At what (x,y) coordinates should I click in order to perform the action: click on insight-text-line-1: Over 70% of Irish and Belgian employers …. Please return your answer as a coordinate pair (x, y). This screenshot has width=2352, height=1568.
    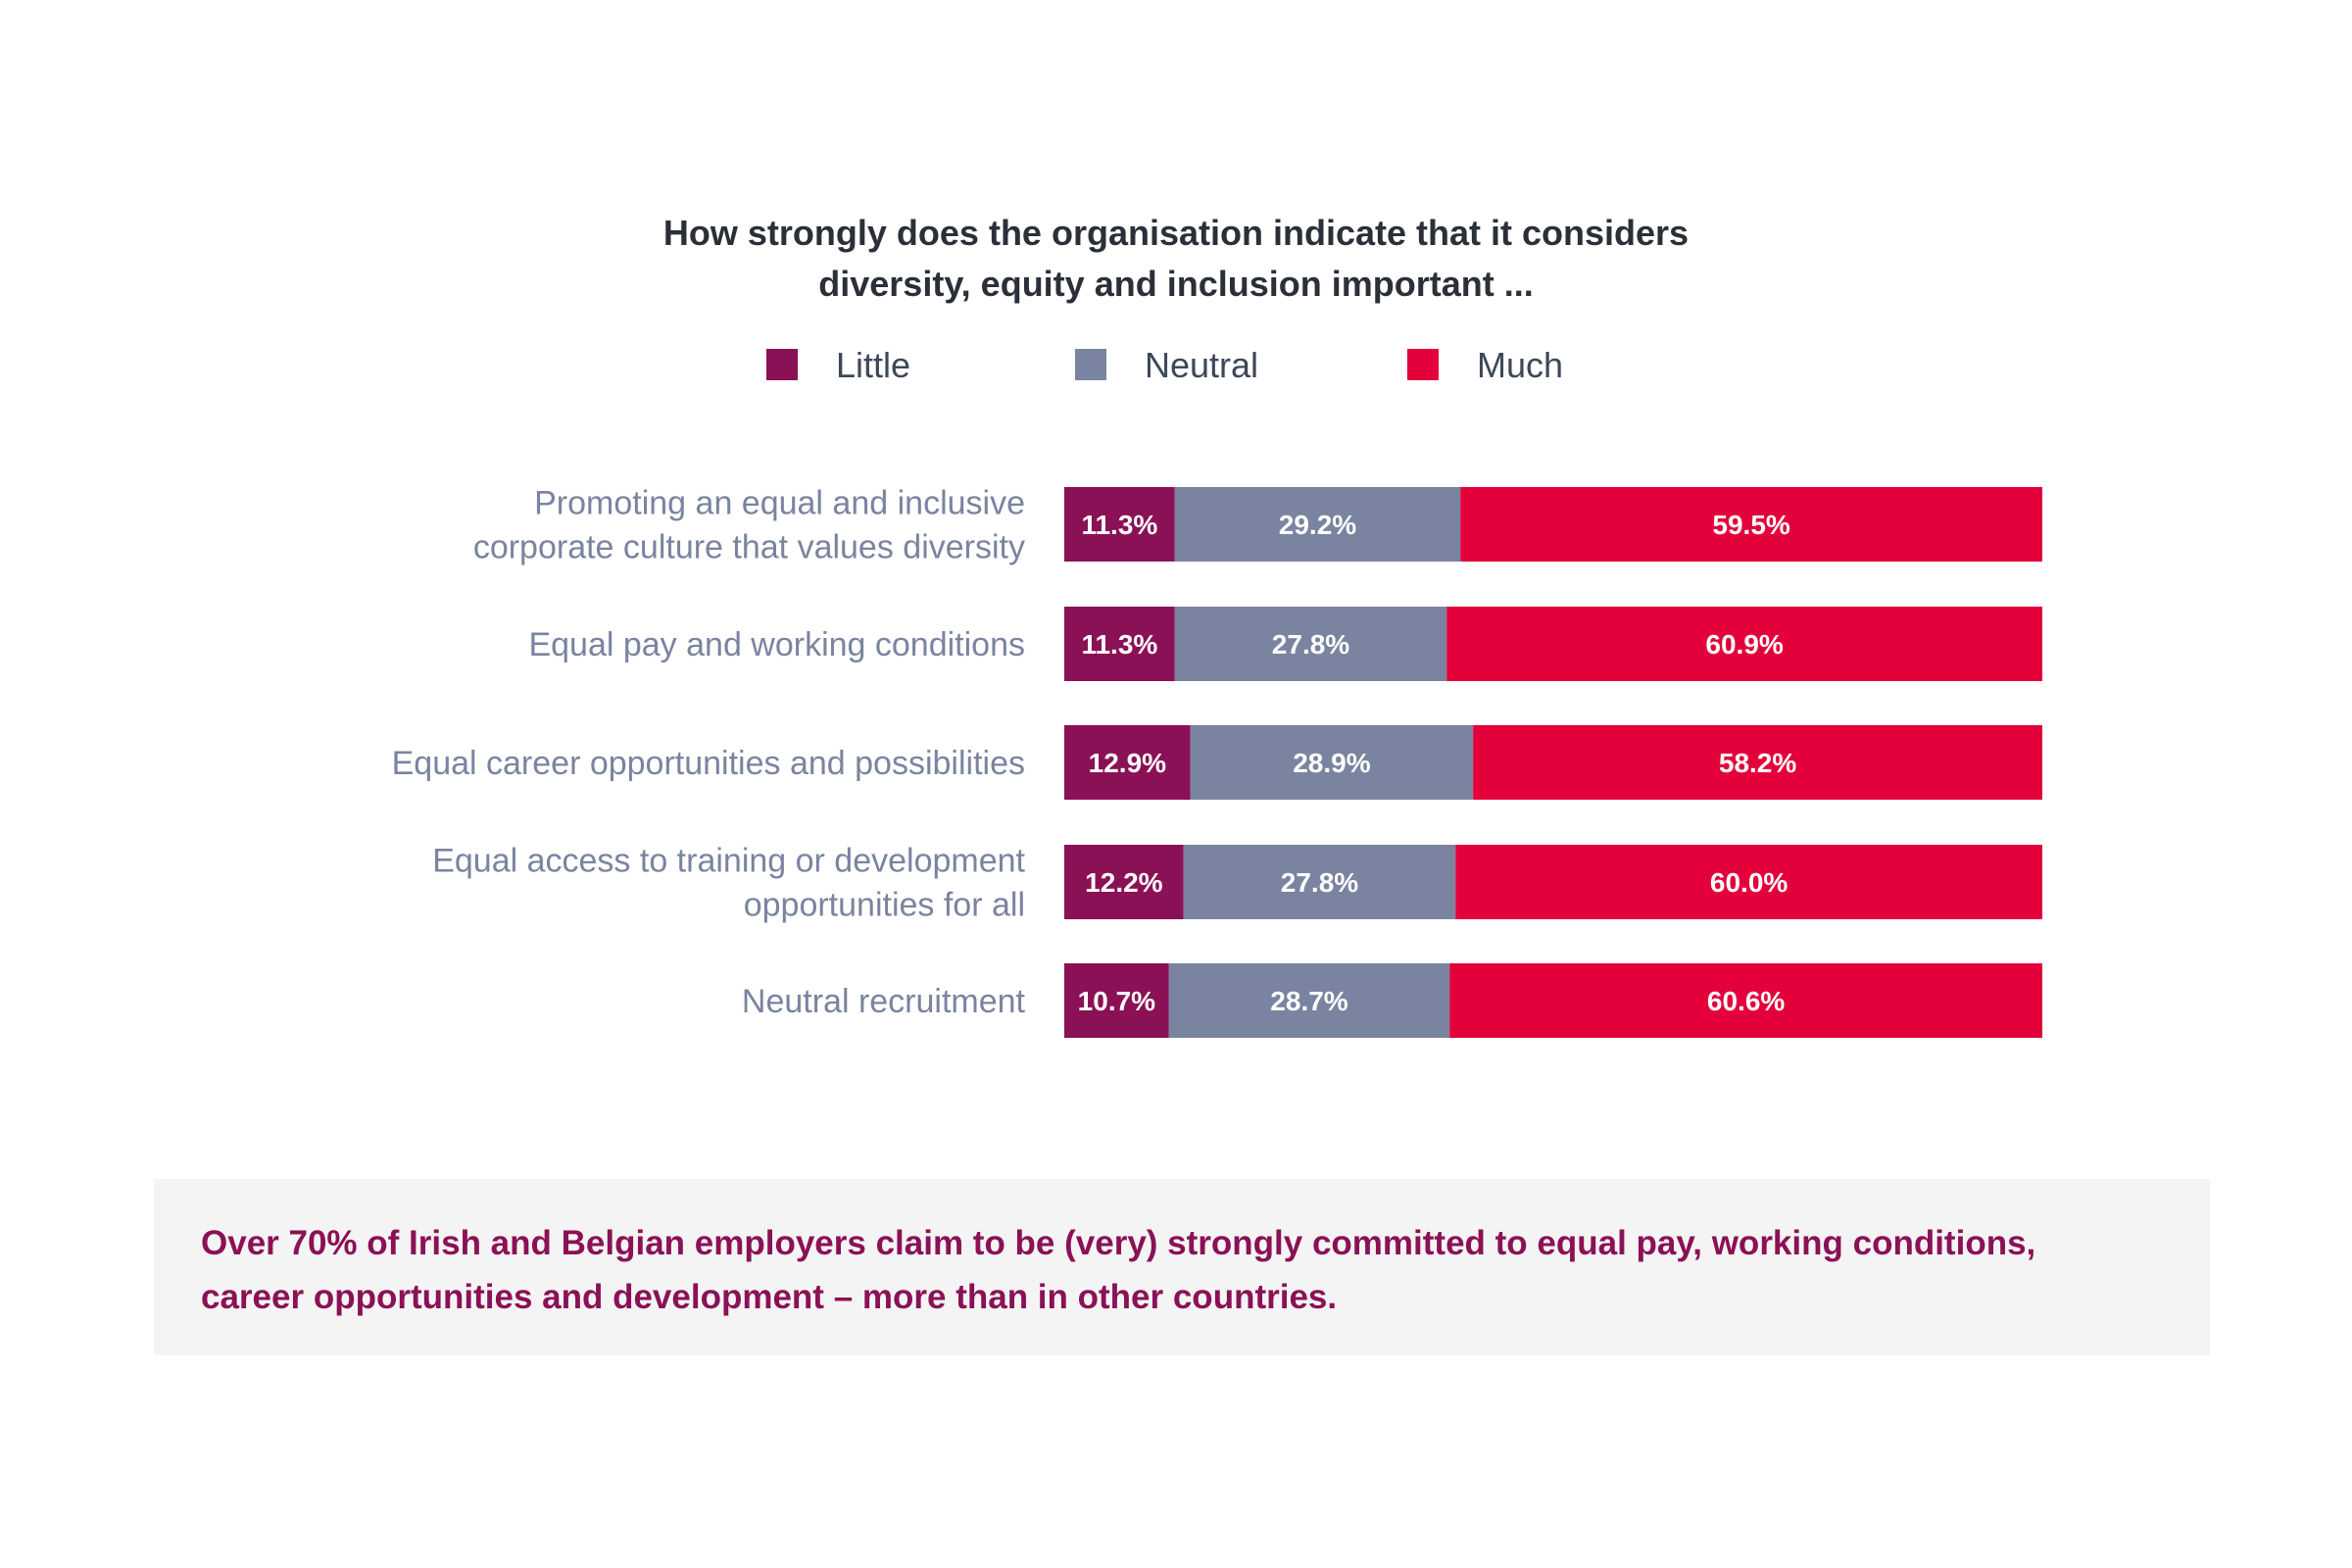
    Looking at the image, I should click on (1118, 1243).